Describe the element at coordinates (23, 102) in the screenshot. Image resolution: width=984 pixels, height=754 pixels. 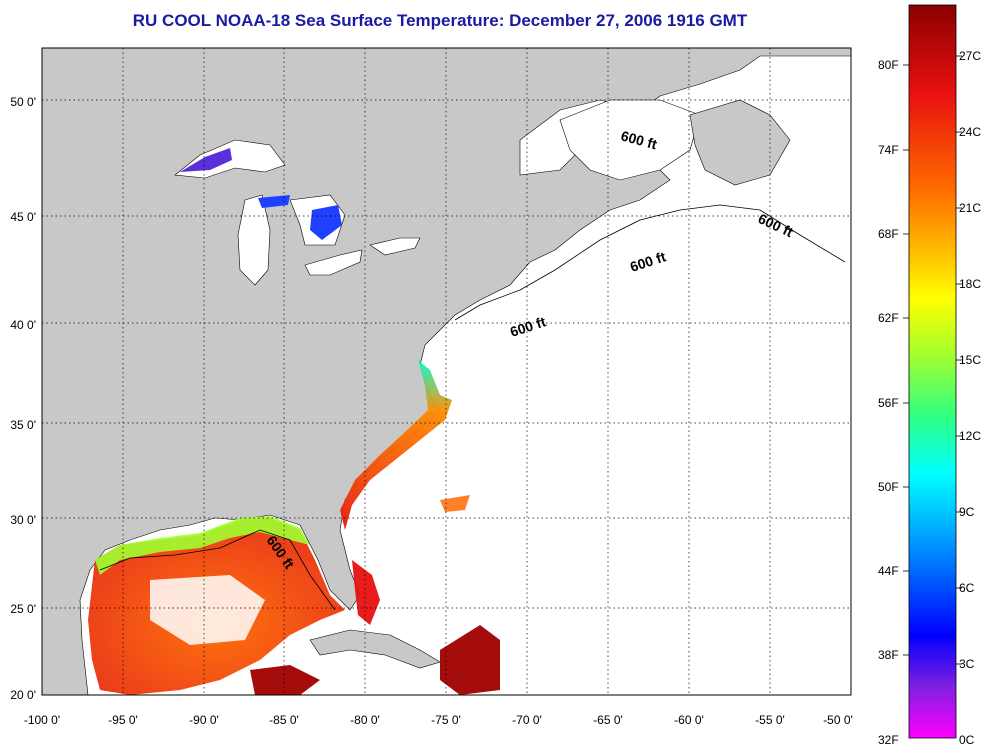
I see `lat-tick-label: 50 0'` at that location.